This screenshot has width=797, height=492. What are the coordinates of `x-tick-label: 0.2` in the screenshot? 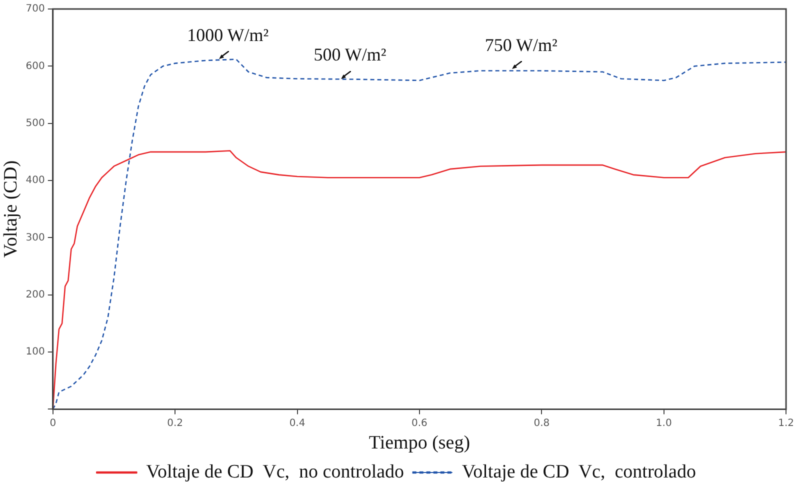 It's located at (175, 423).